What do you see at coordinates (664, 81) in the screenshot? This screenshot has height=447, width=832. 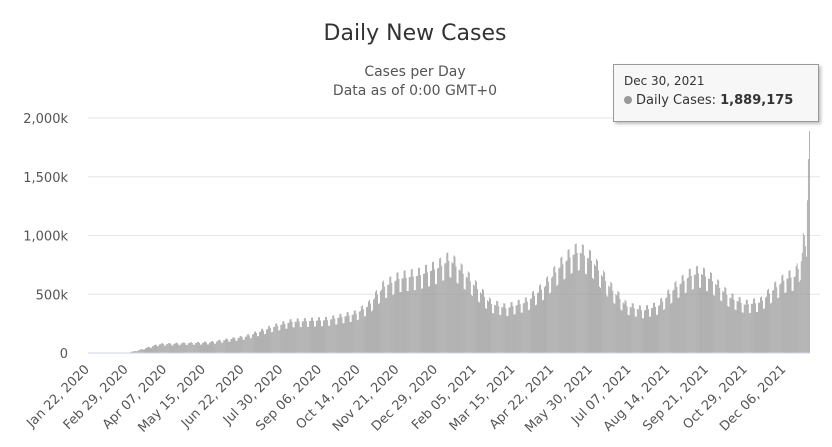 I see `tooltip-date: Dec 30, 2021` at bounding box center [664, 81].